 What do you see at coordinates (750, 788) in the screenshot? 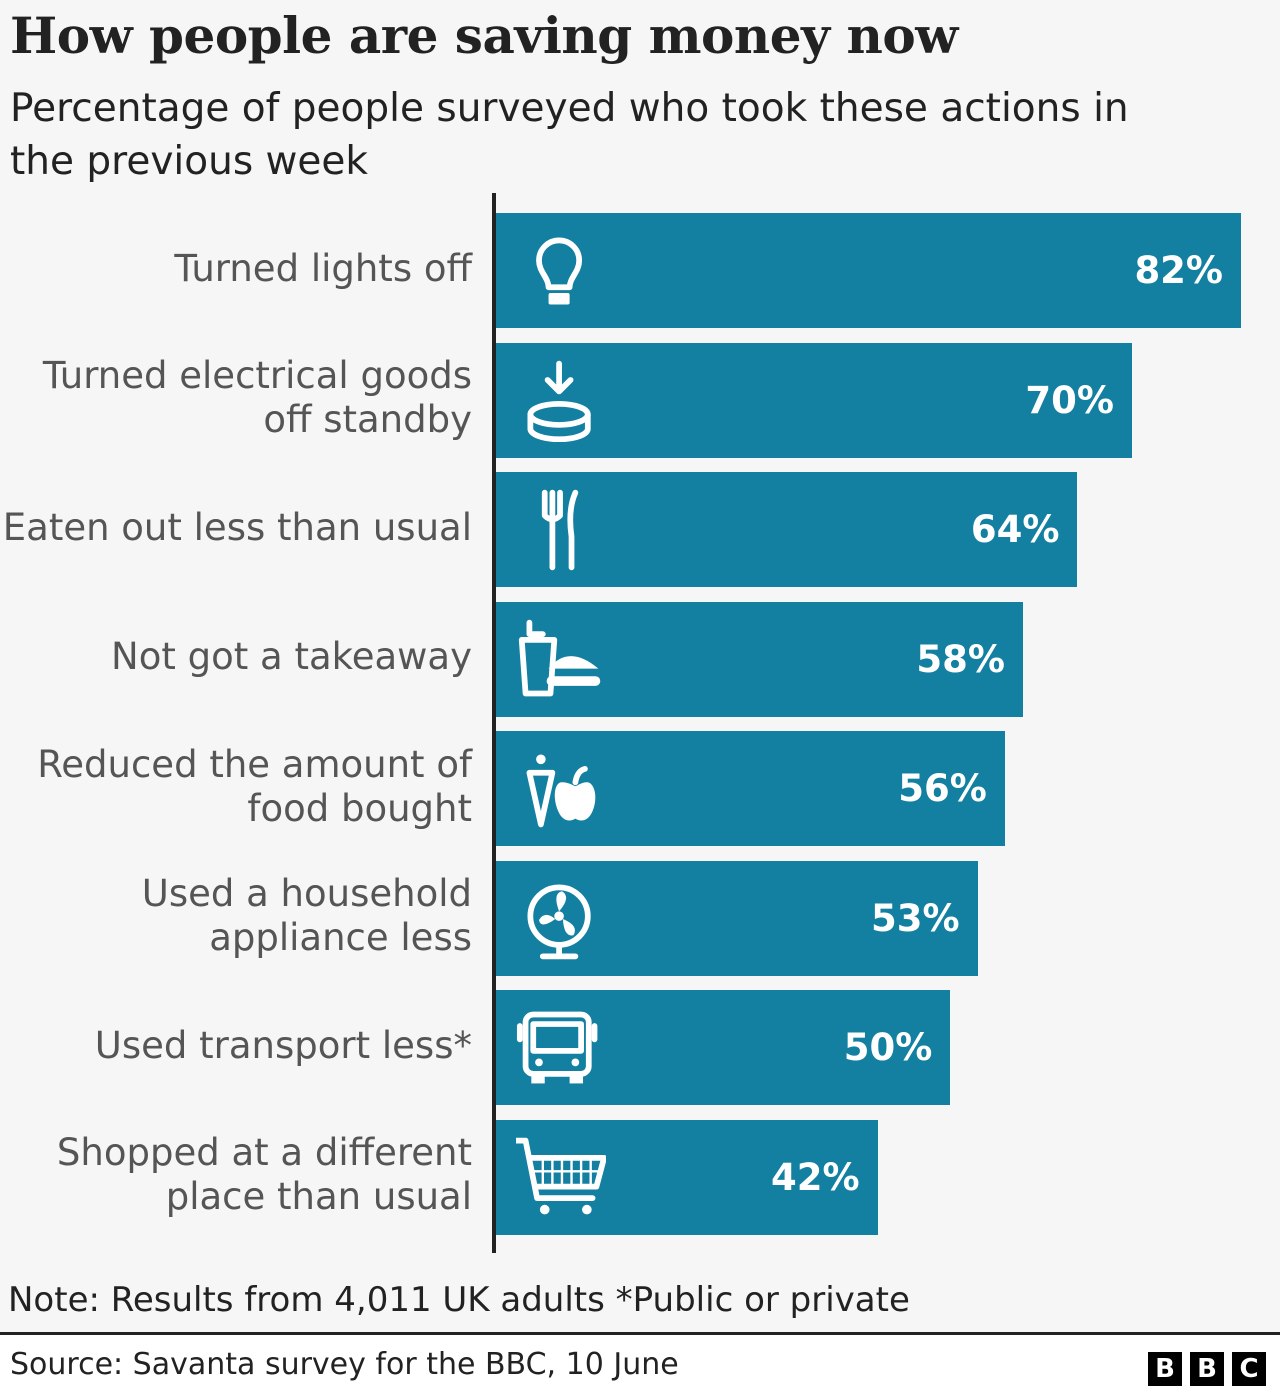
I see `bar: 56%` at bounding box center [750, 788].